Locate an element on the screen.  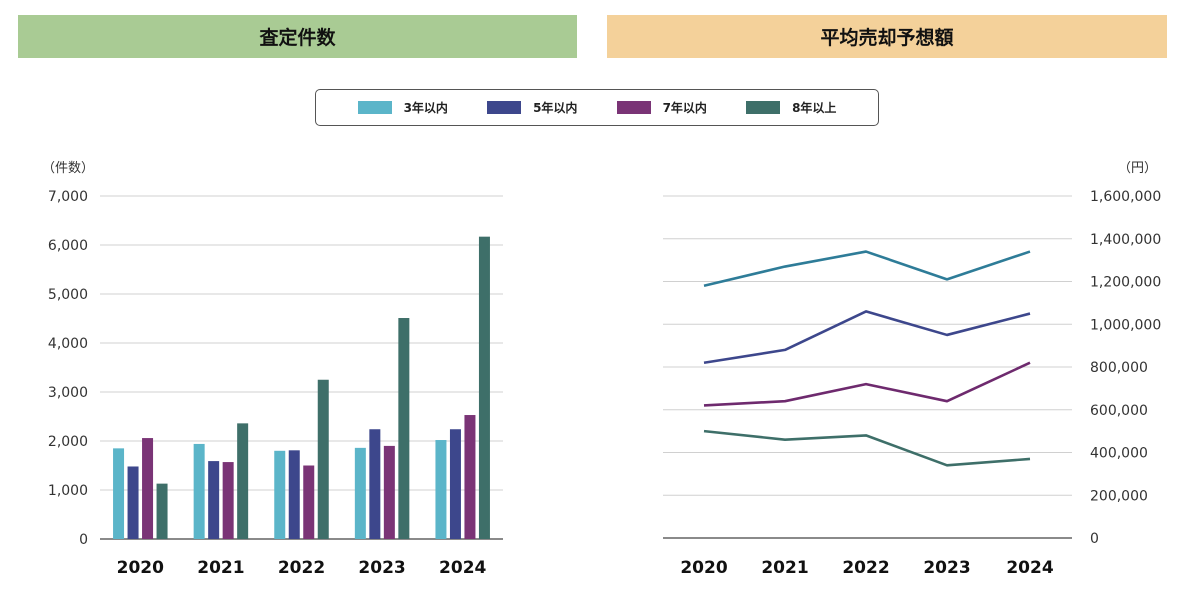
price-x-label: 2022 is located at coordinates (865, 568).